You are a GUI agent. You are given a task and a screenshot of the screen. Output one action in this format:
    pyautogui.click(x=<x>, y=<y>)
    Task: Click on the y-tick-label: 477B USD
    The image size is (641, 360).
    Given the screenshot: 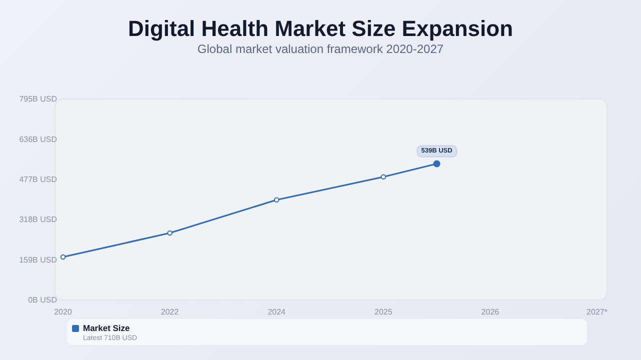 What is the action you would take?
    pyautogui.click(x=38, y=179)
    